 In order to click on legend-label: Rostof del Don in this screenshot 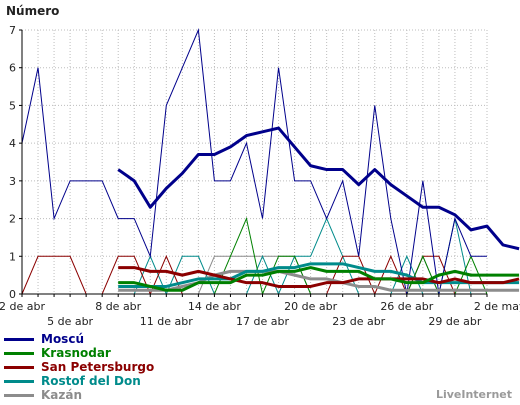, I will do `click(91, 381)`.